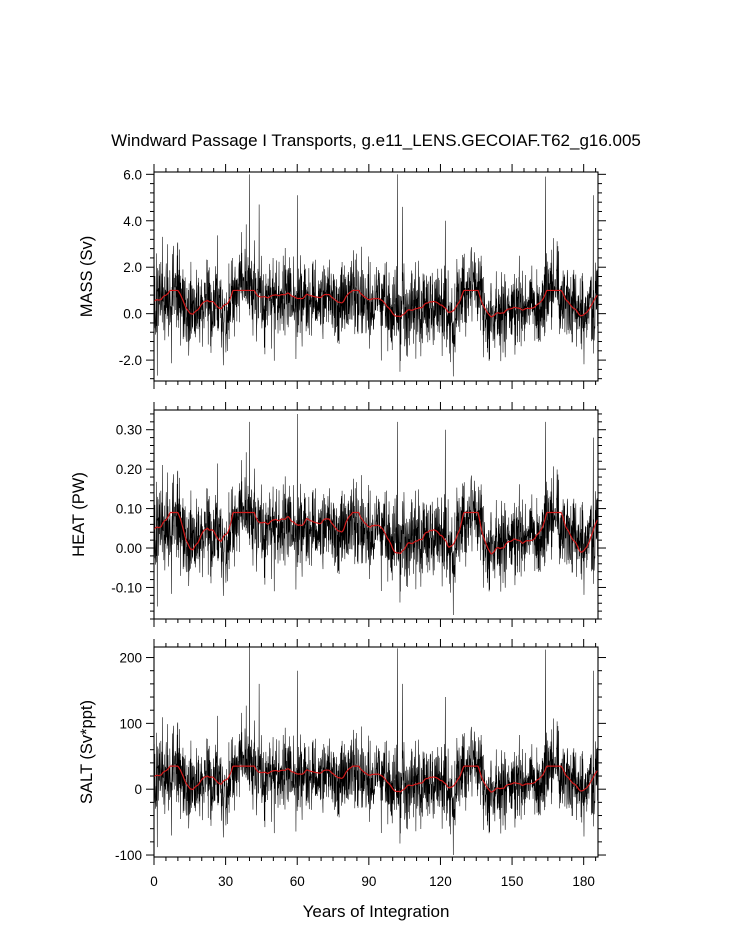 This screenshot has height=945, width=733. I want to click on y-axis-label: SALT (Sv*ppt), so click(87, 752).